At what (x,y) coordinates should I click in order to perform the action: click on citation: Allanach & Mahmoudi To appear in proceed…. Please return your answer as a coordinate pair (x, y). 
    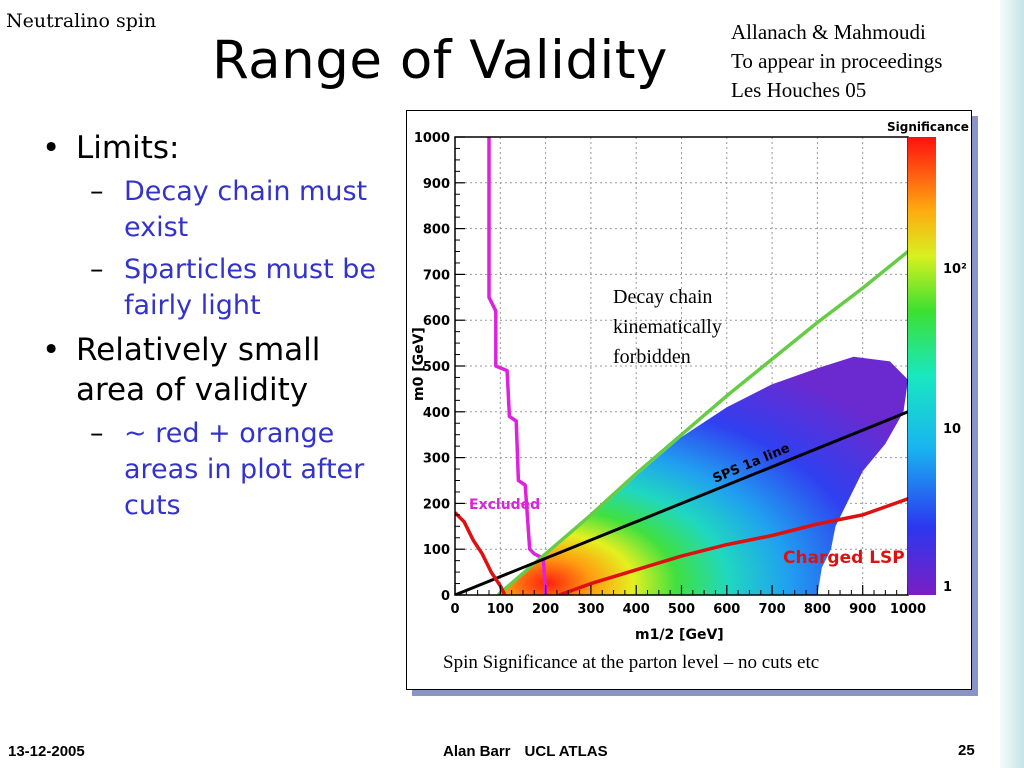
    Looking at the image, I should click on (836, 61).